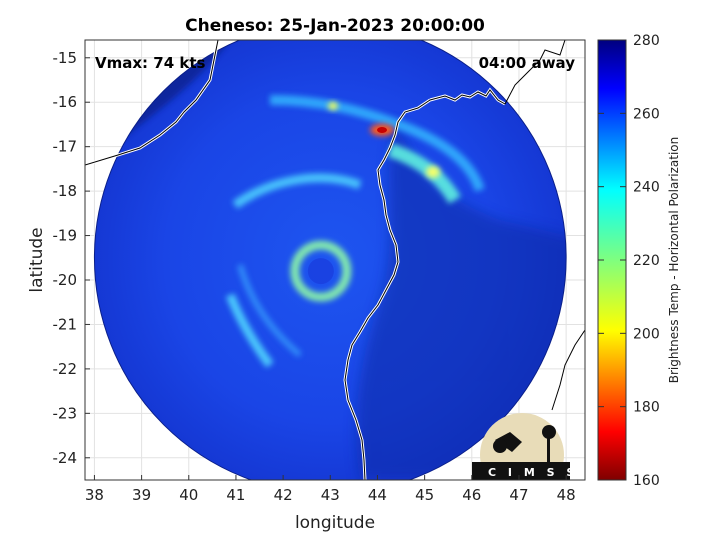  Describe the element at coordinates (382, 130) in the screenshot. I see `convection-core-east-center` at that location.